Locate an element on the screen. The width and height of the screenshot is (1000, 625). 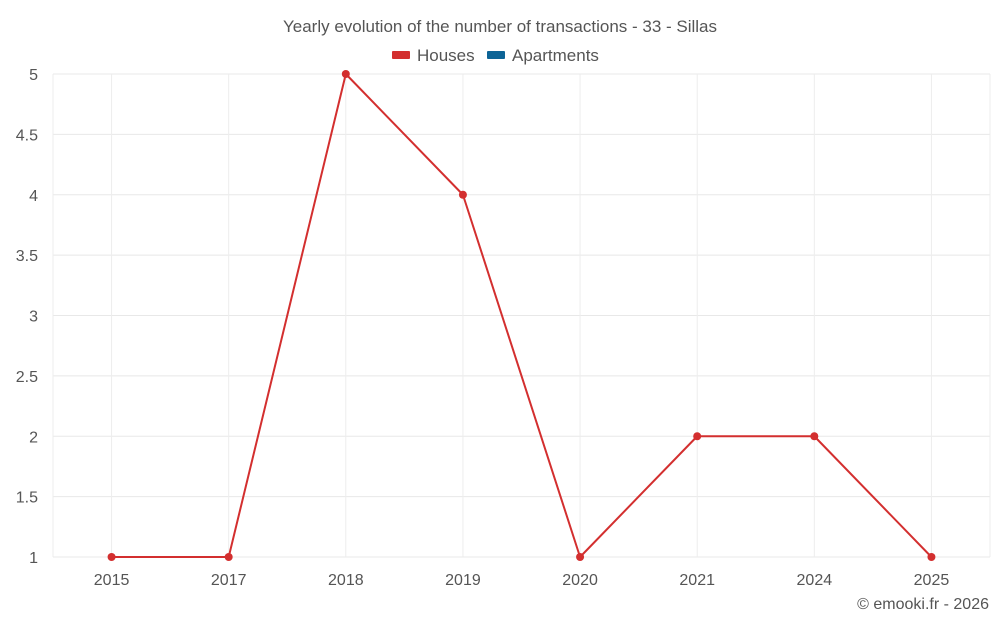
legend-swatch-houses is located at coordinates (401, 55).